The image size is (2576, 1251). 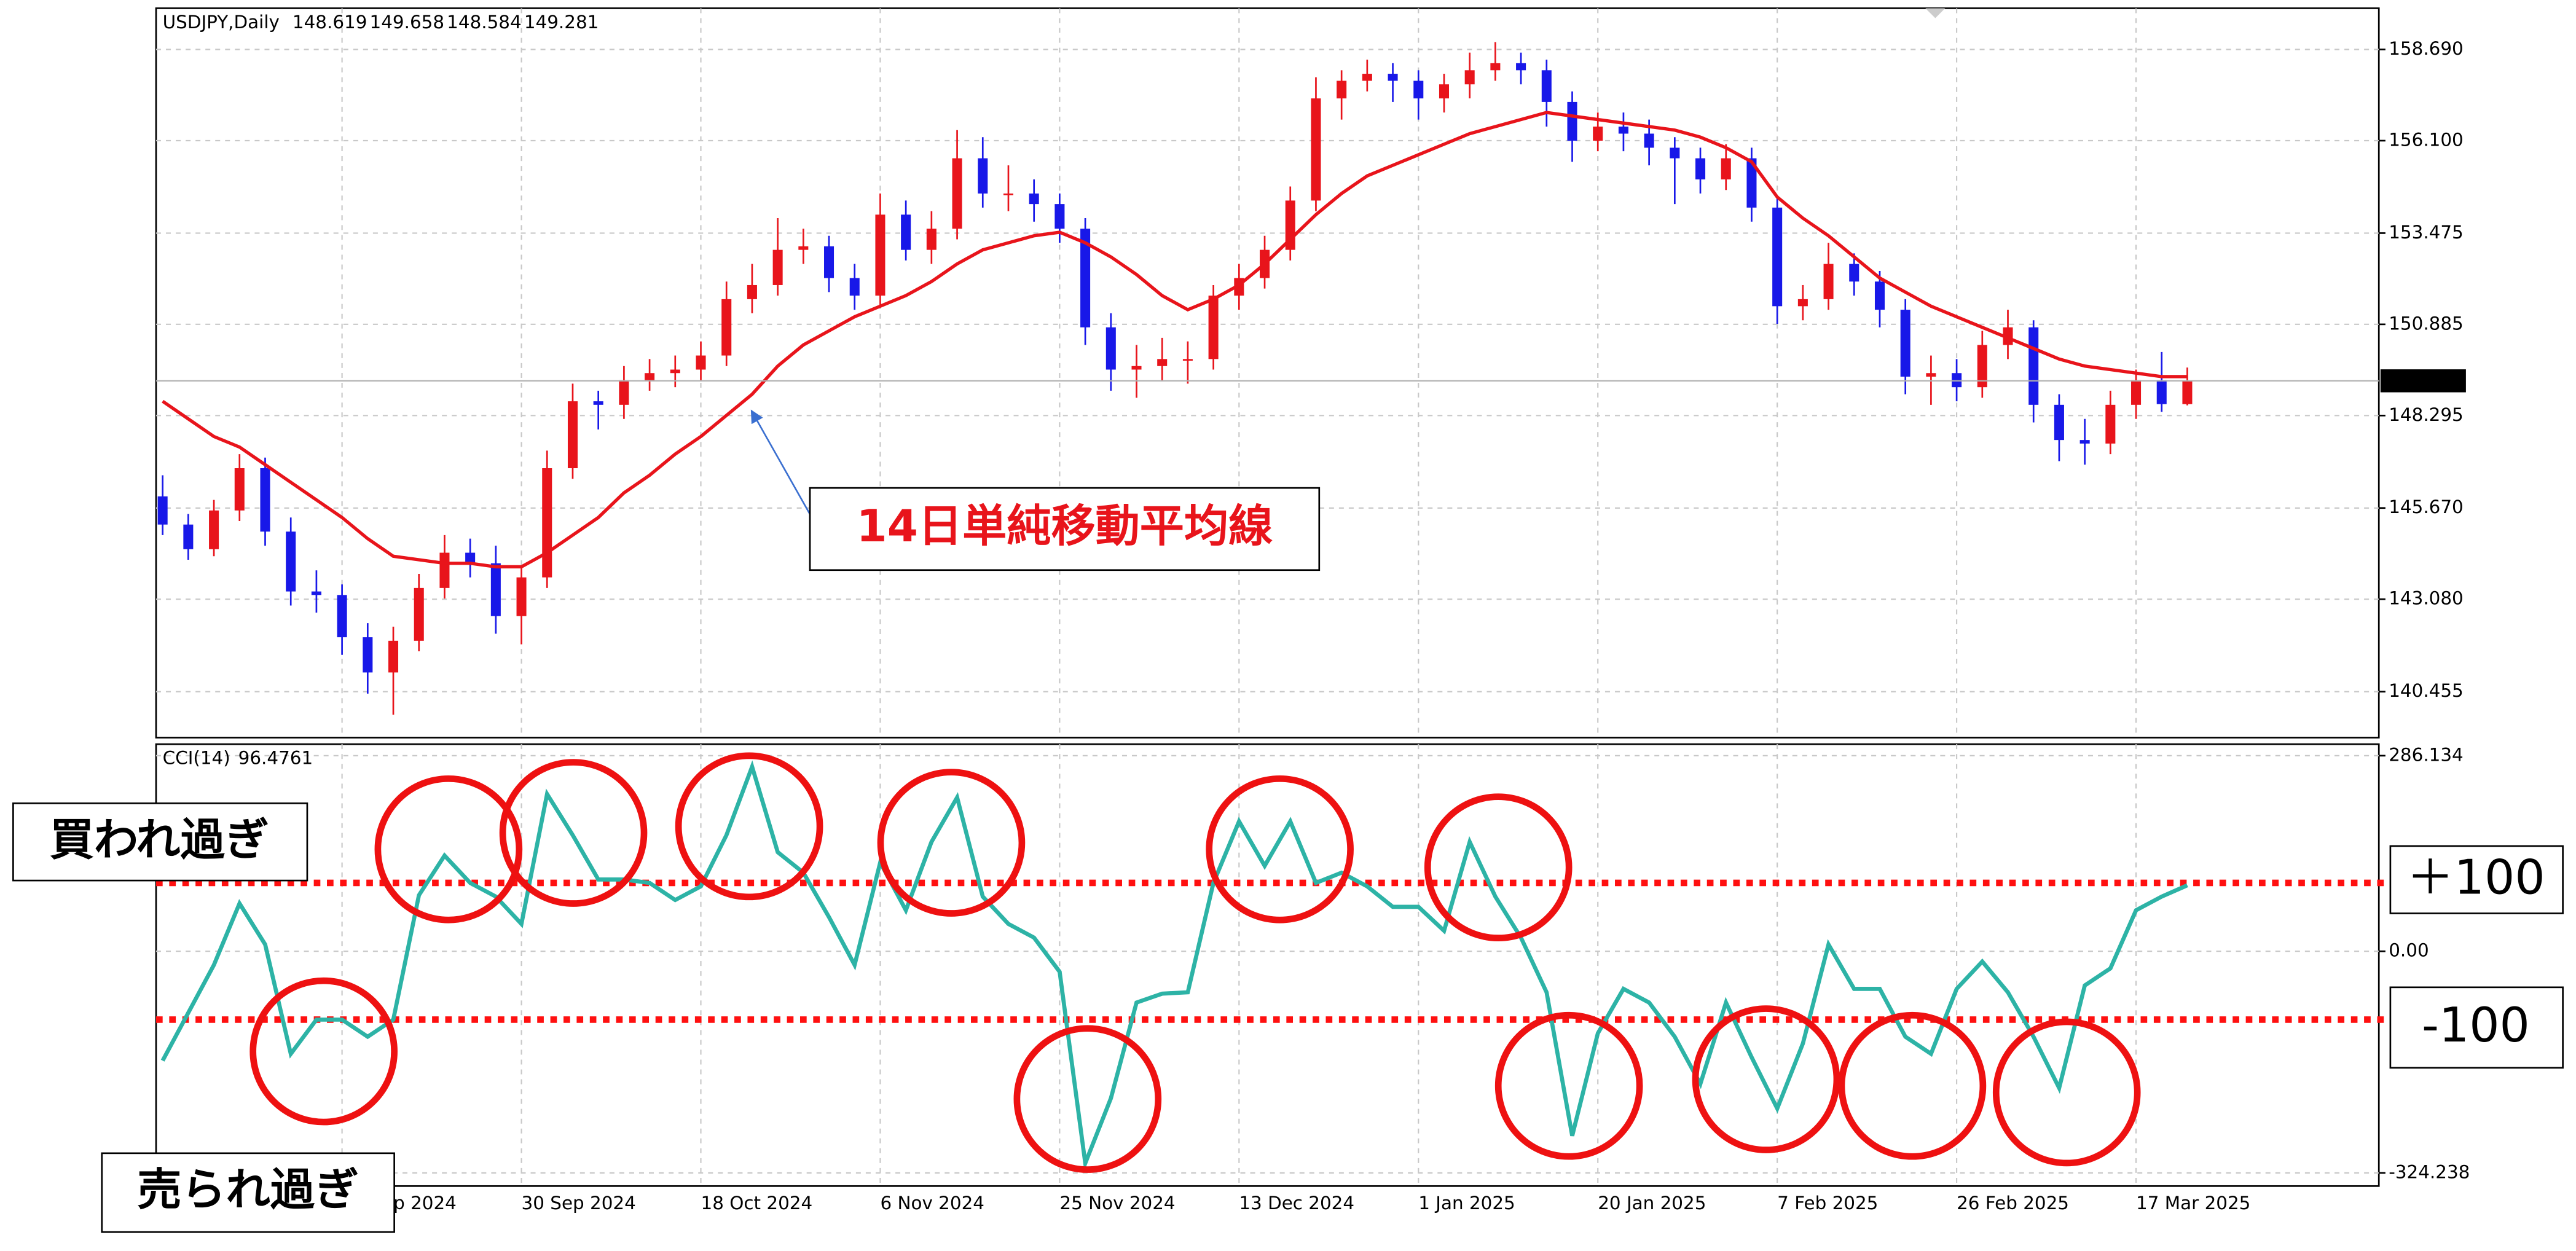 What do you see at coordinates (330, 22) in the screenshot?
I see `ohlc-value: 148.619` at bounding box center [330, 22].